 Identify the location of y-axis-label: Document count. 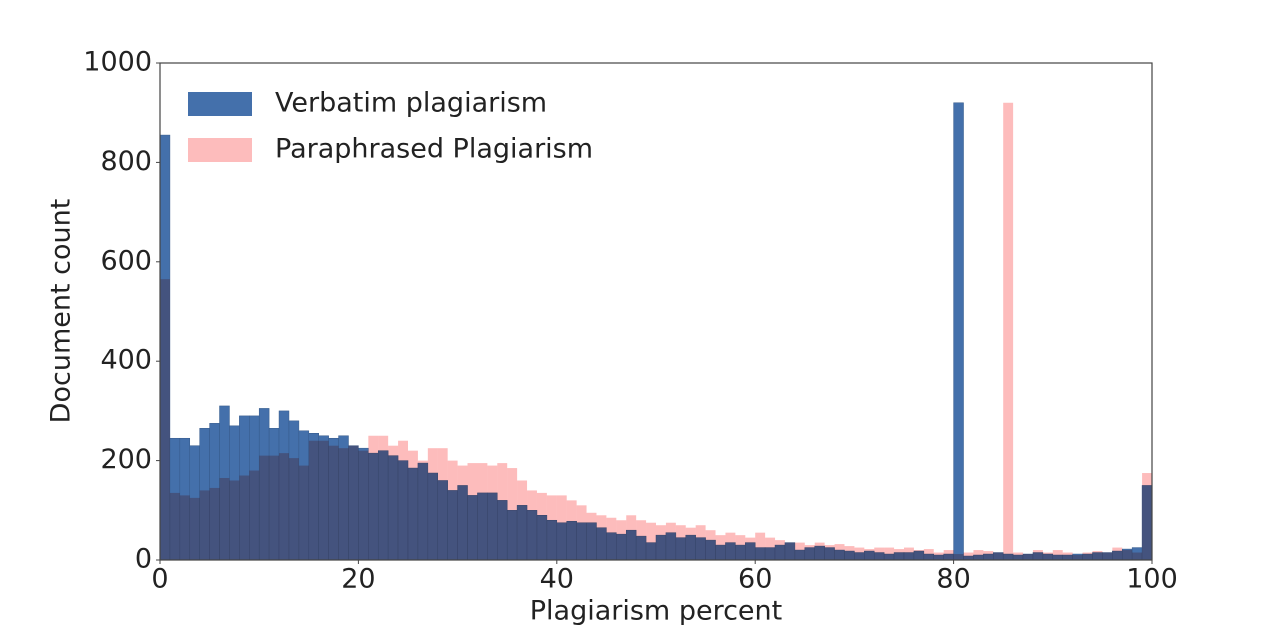
(61, 311).